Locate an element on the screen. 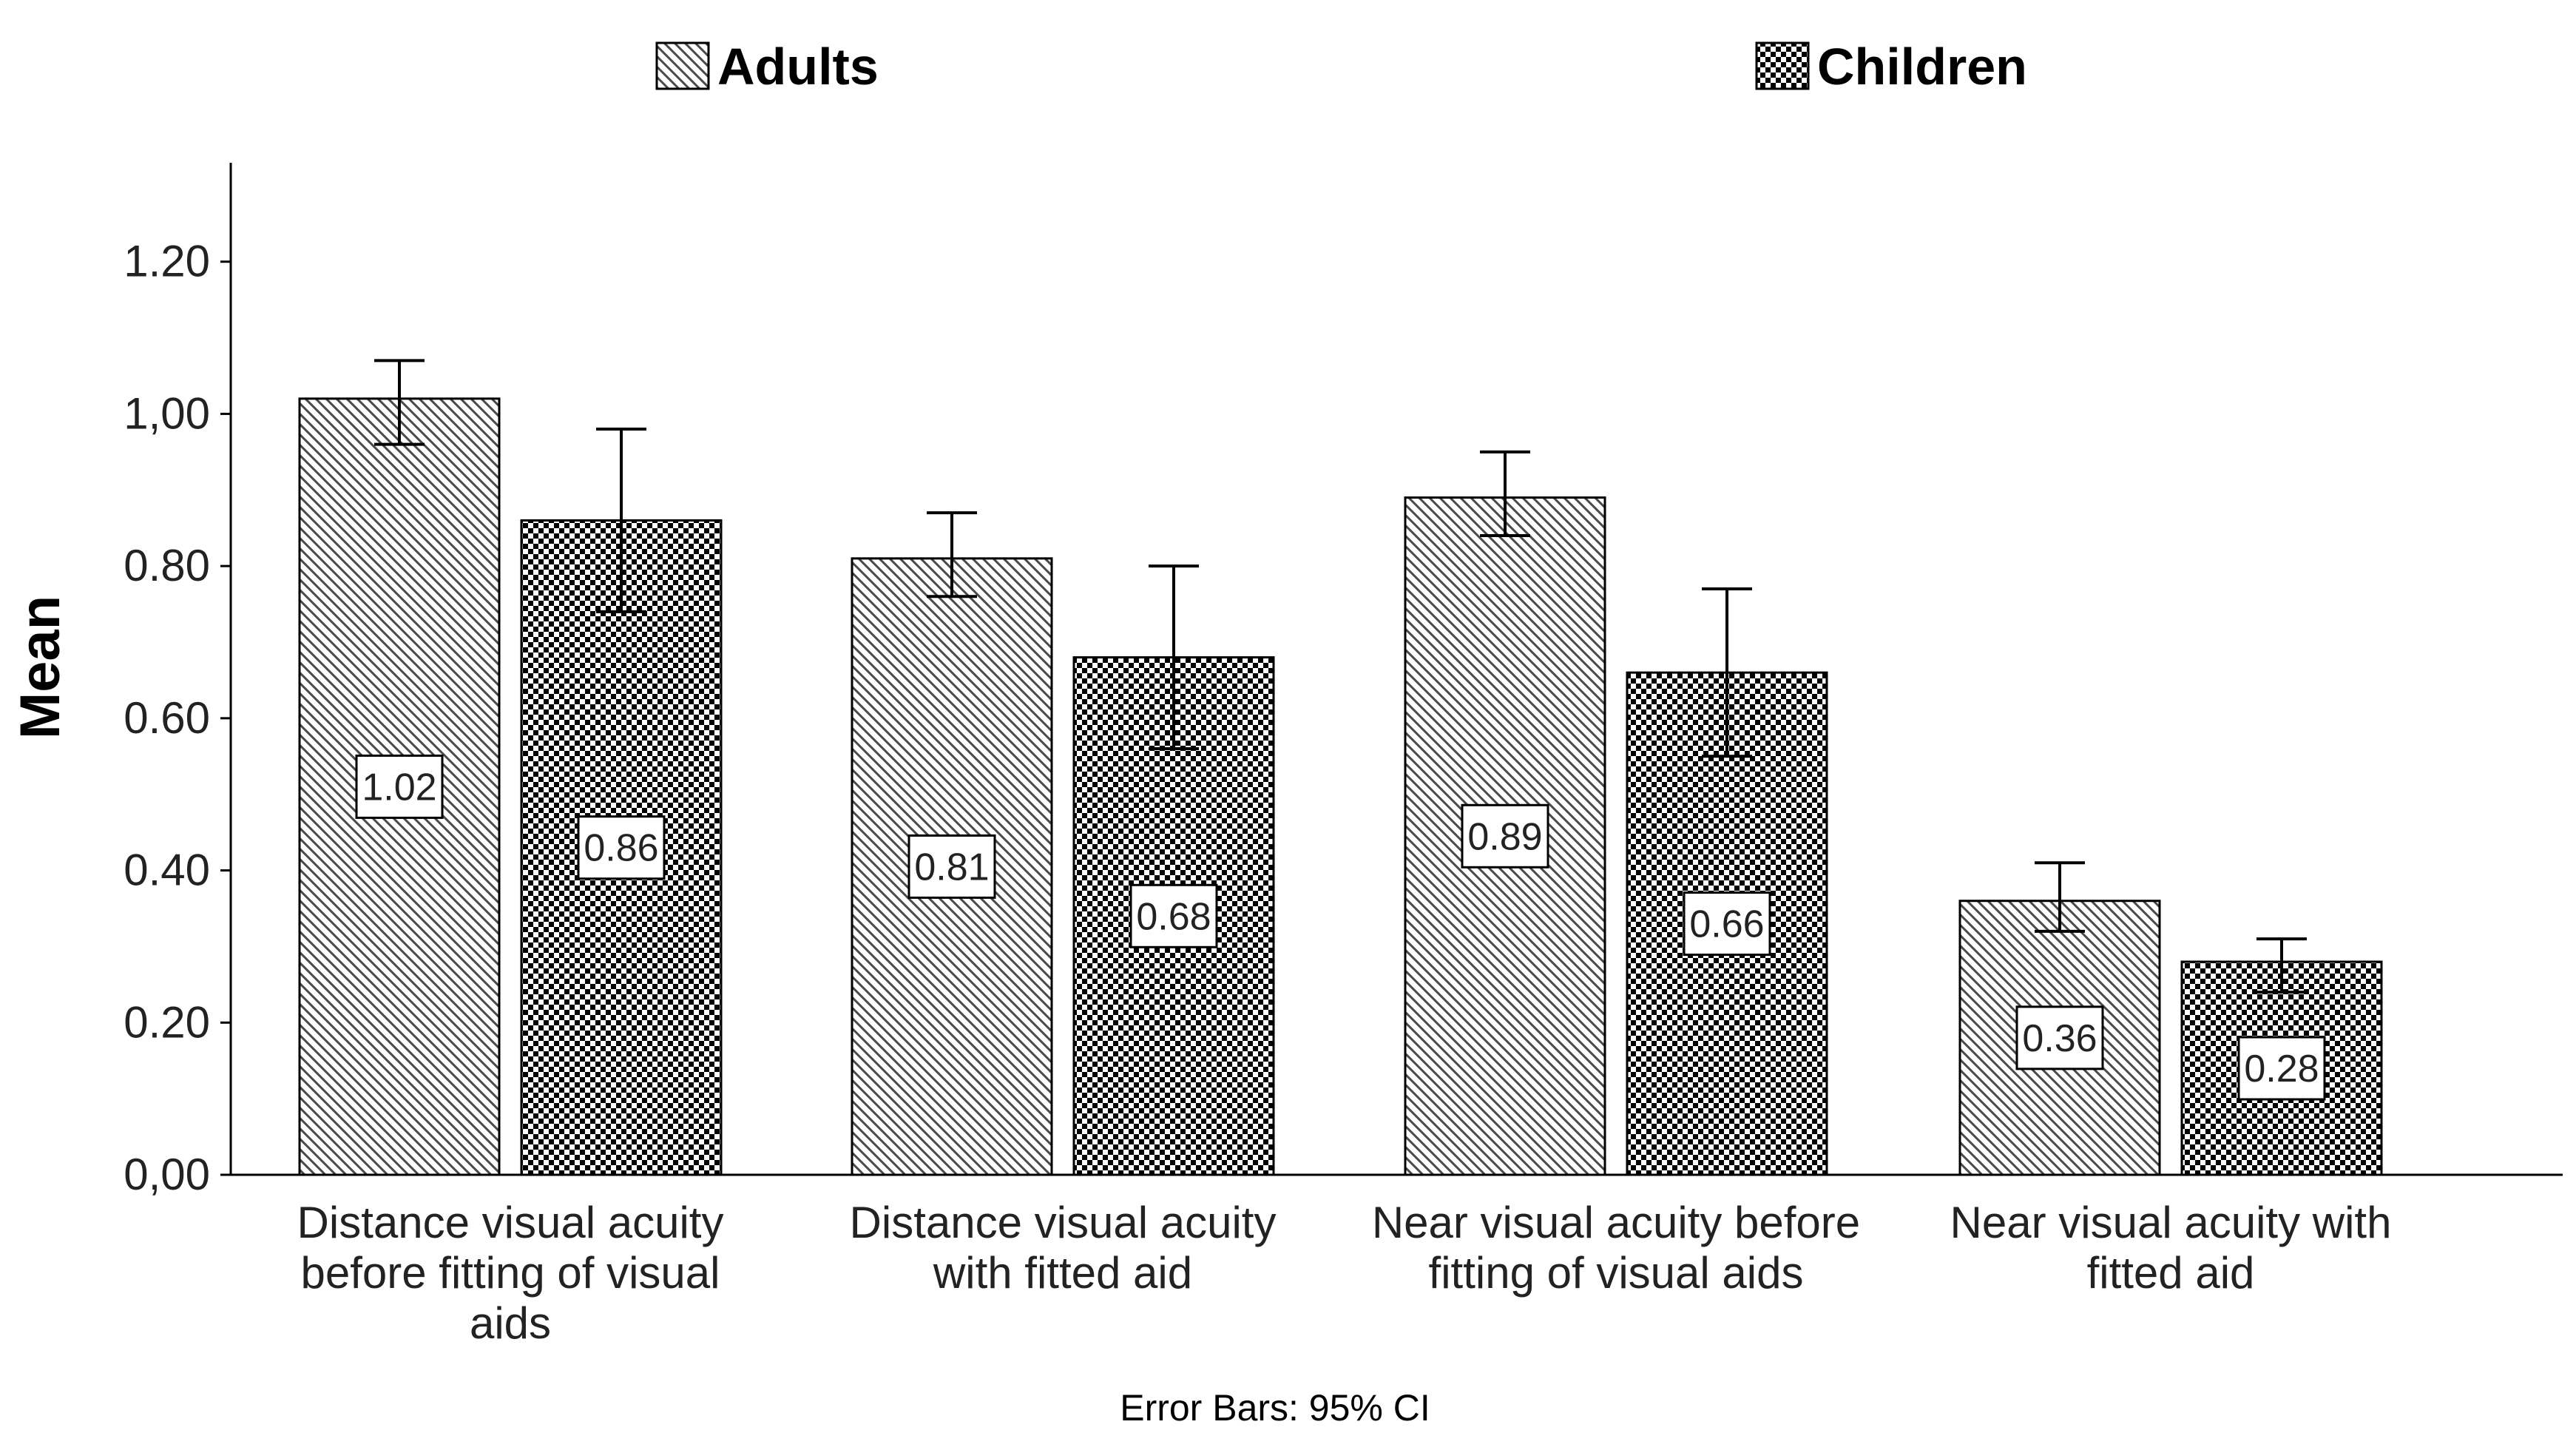 The height and width of the screenshot is (1450, 2576). y-tick-label: 0.40 is located at coordinates (167, 870).